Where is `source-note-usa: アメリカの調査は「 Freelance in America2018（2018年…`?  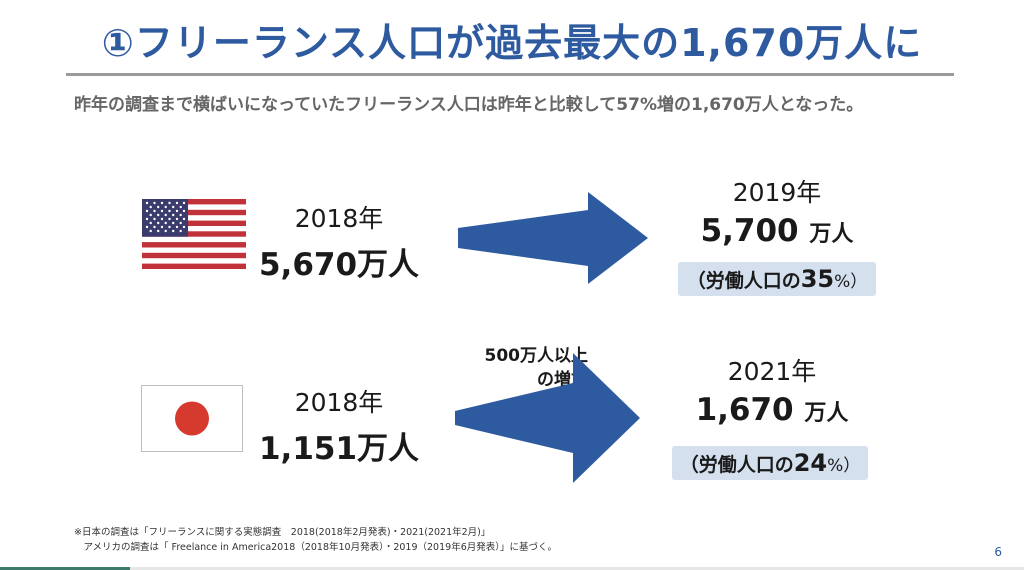 source-note-usa: アメリカの調査は「 Freelance in America2018（2018年… is located at coordinates (315, 547).